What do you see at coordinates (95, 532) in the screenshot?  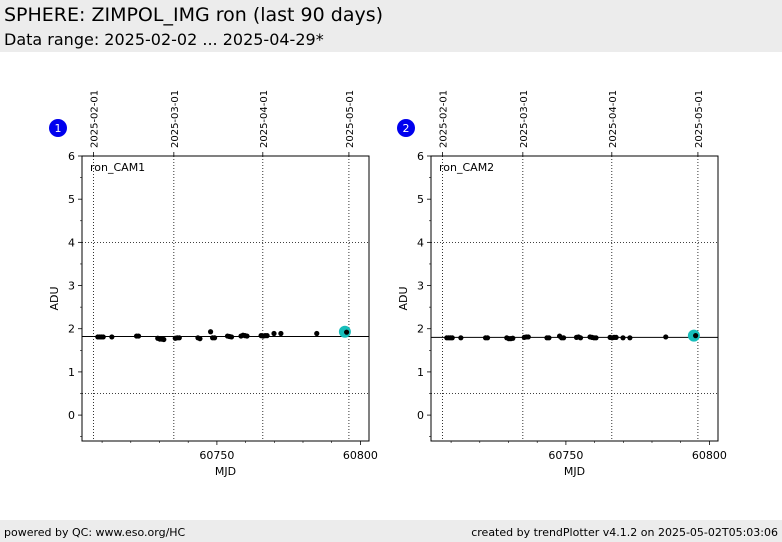 I see `footer-credit-link: powered by QC: www.eso.org/HC` at bounding box center [95, 532].